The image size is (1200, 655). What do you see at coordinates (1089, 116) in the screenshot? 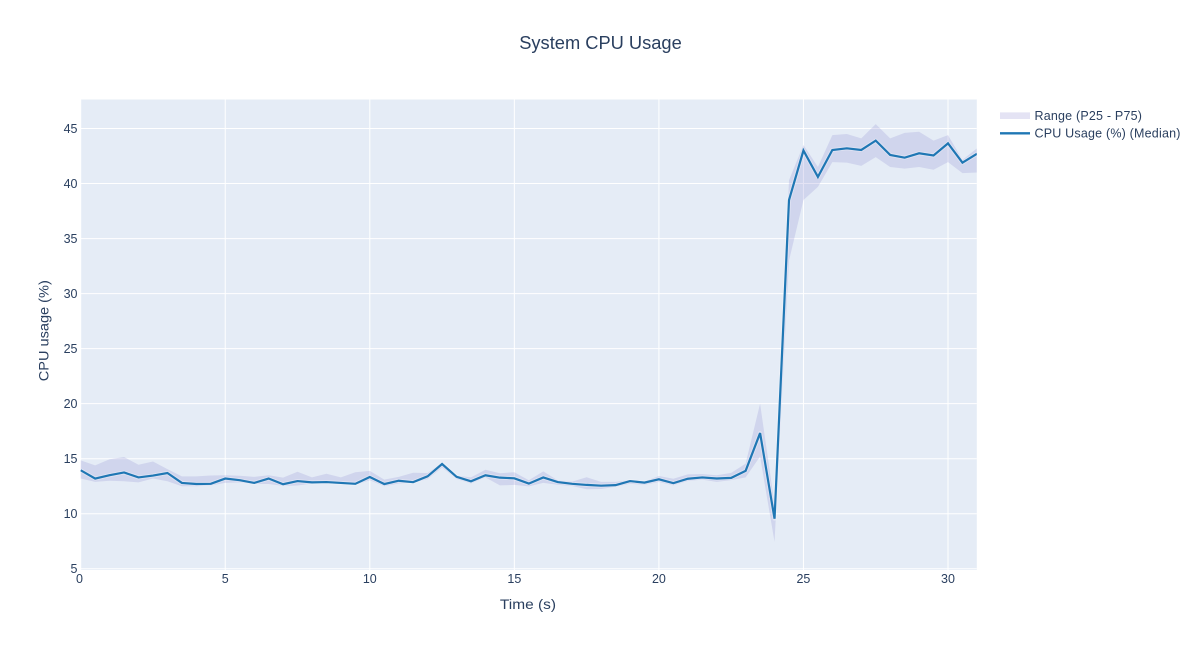
I see `svg-text: Range (P25 - P75)` at bounding box center [1089, 116].